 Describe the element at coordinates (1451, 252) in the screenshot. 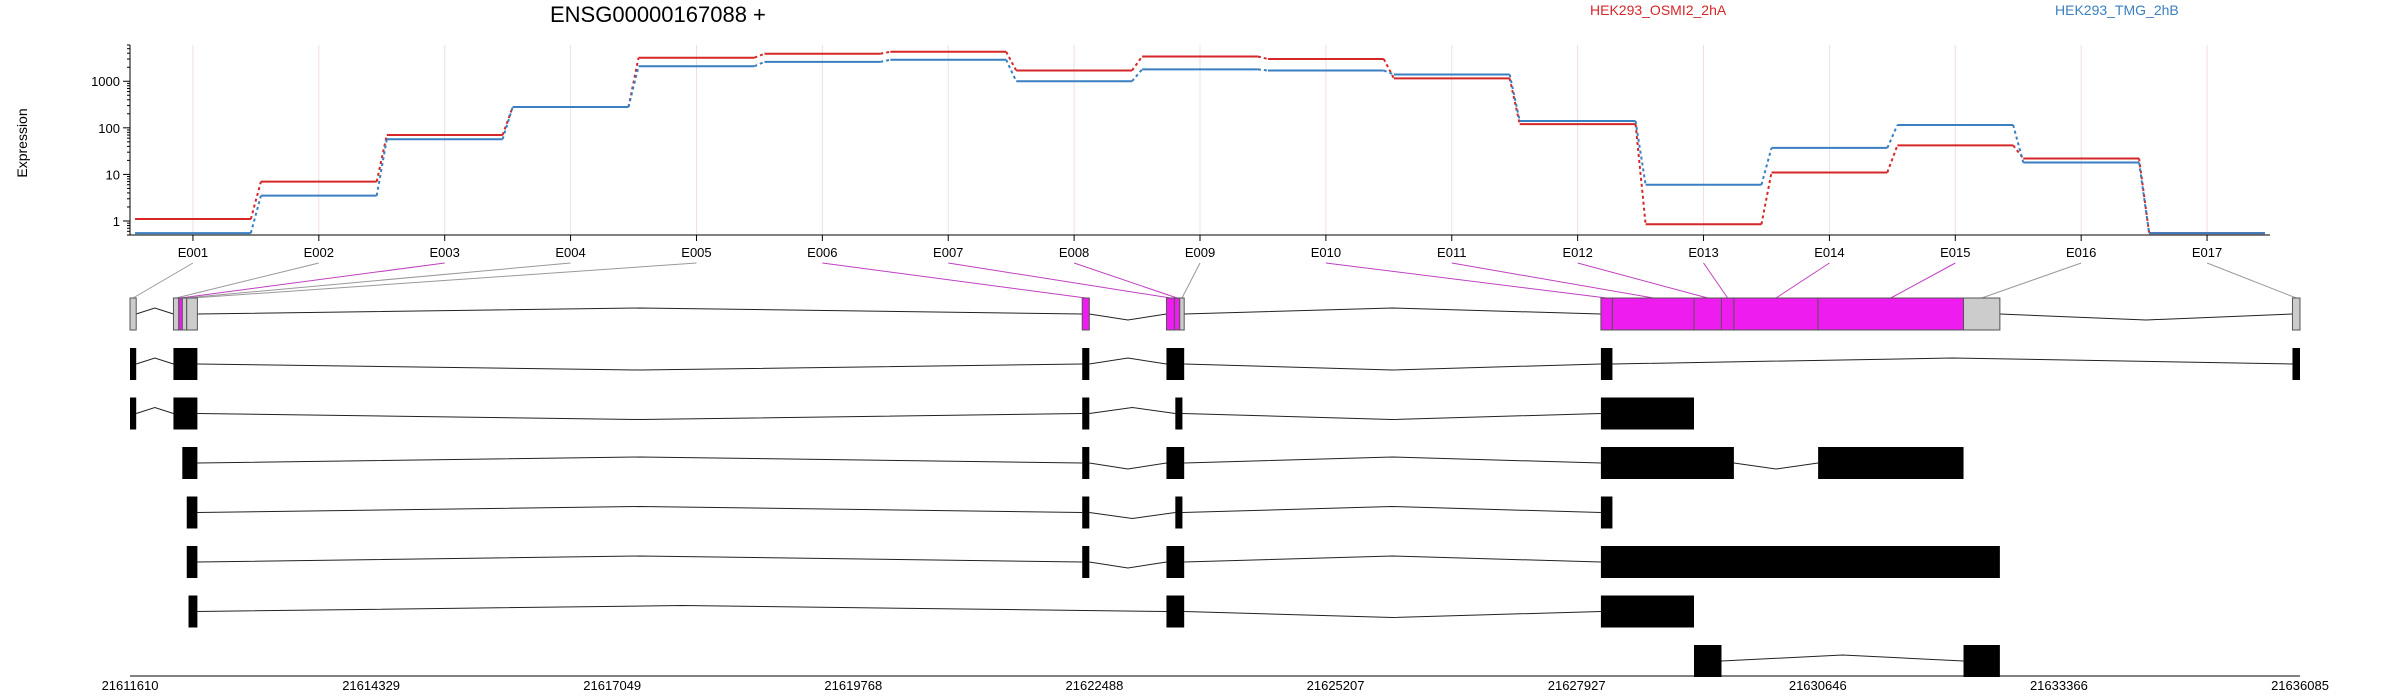

I see `exon-label-e011: E011` at that location.